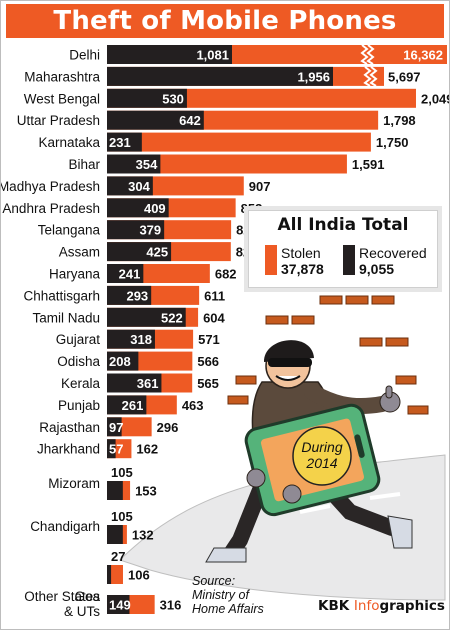 Image resolution: width=450 pixels, height=630 pixels. Describe the element at coordinates (65, 526) in the screenshot. I see `category-label: Chandigarh` at that location.